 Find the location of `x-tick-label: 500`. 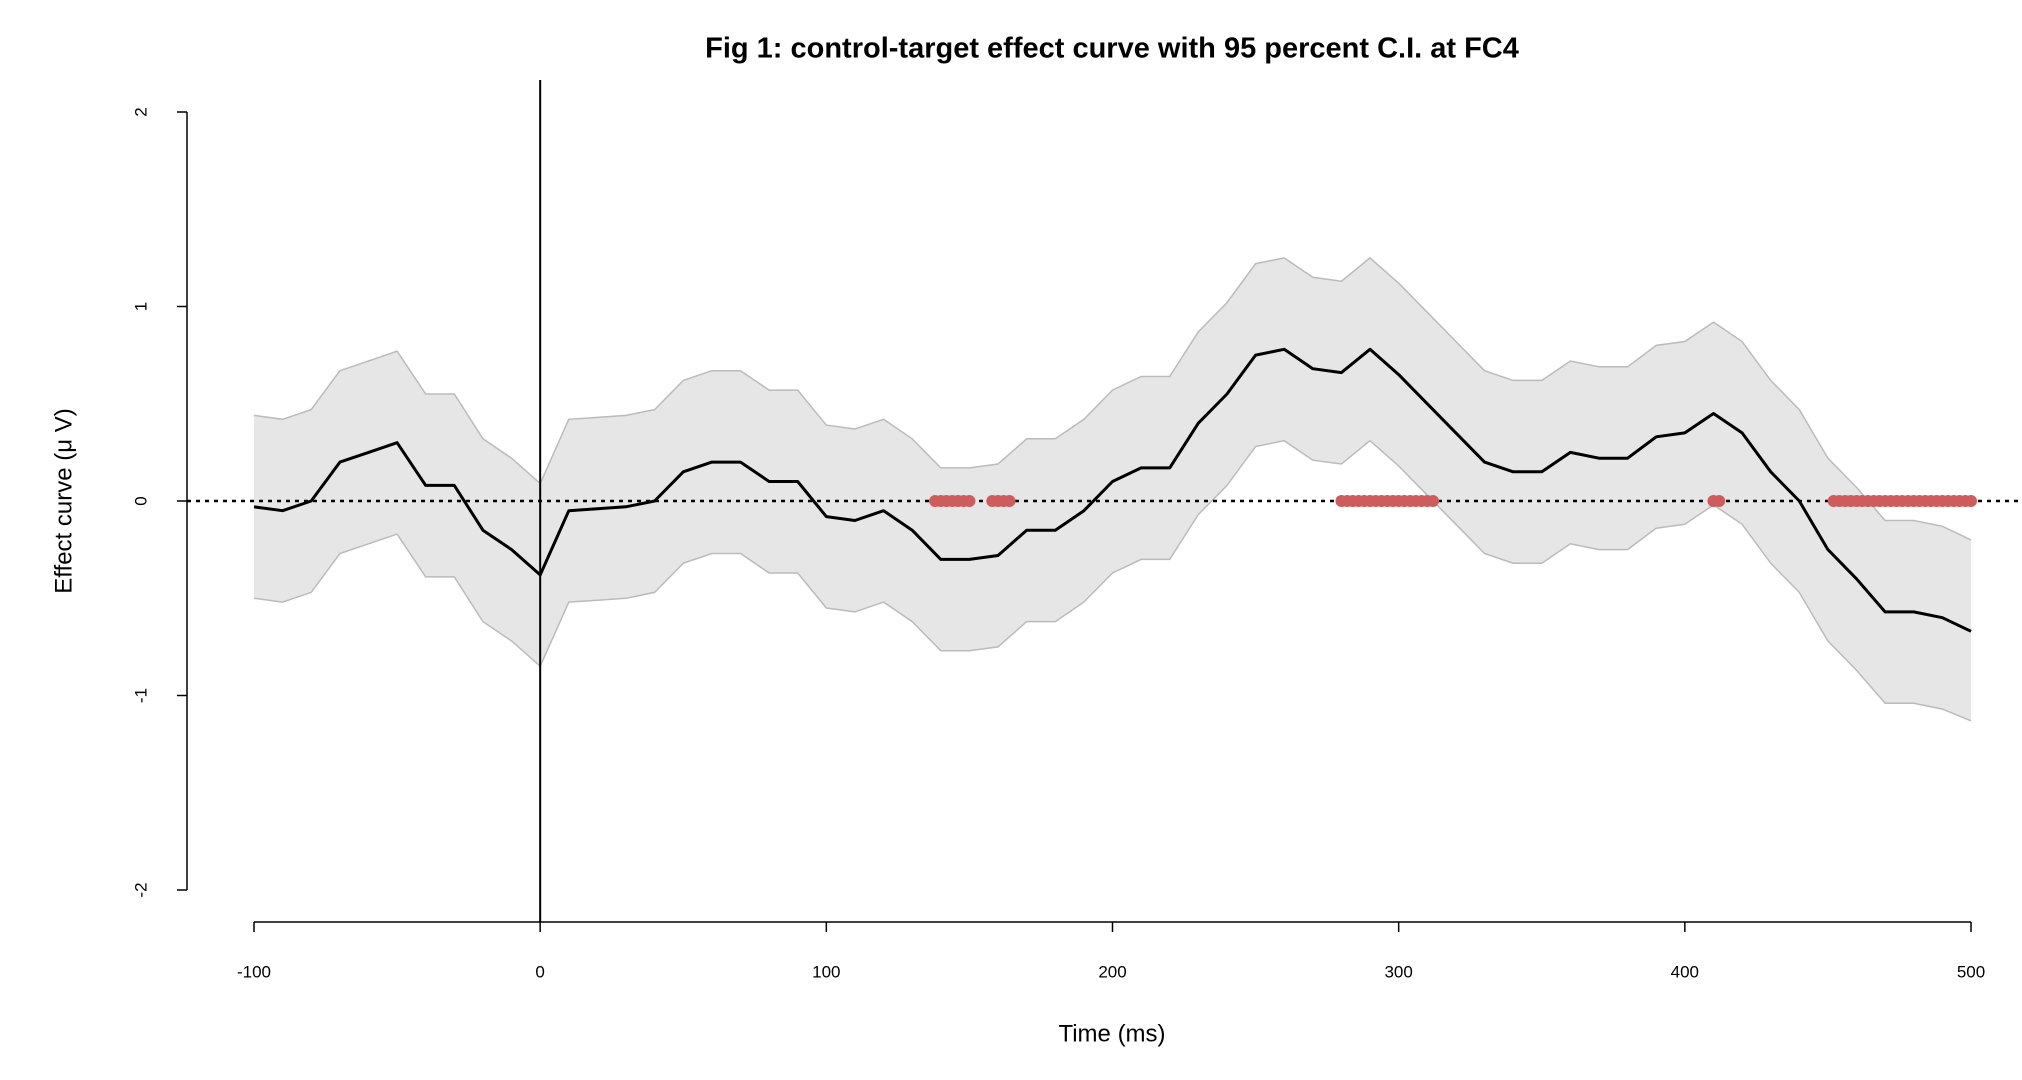

x-tick-label: 500 is located at coordinates (1971, 971).